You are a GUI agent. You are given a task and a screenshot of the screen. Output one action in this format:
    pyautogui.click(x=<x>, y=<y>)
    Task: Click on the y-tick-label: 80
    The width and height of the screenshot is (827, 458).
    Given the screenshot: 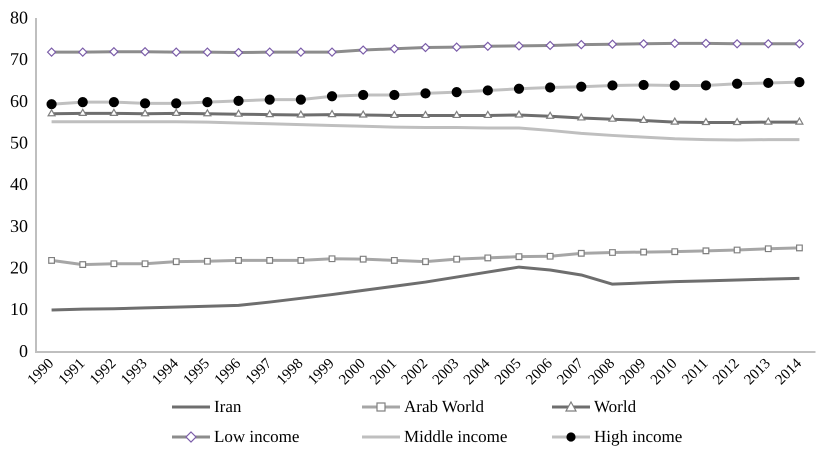 What is the action you would take?
    pyautogui.click(x=19, y=18)
    